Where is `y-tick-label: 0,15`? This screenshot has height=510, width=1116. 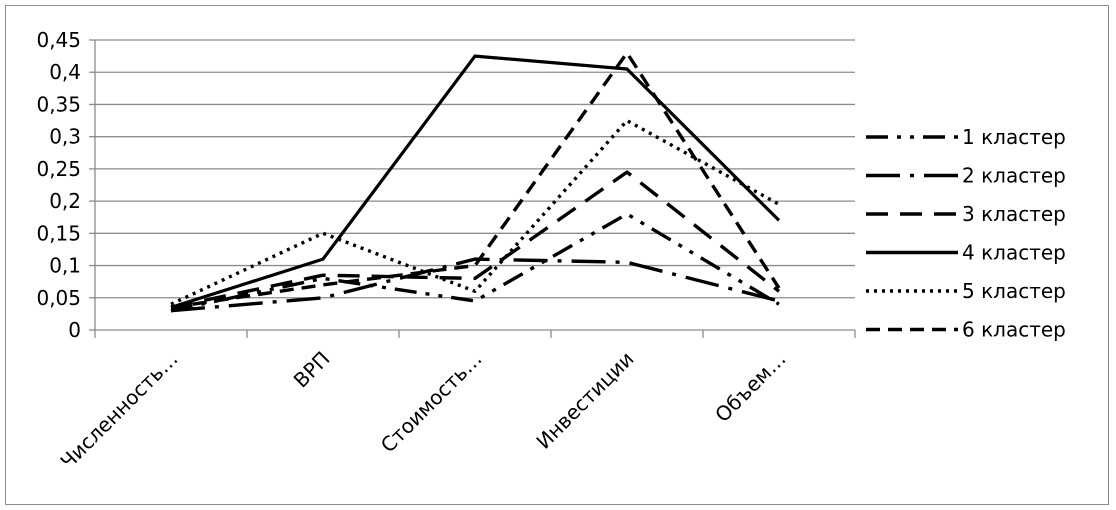 y-tick-label: 0,15 is located at coordinates (58, 233).